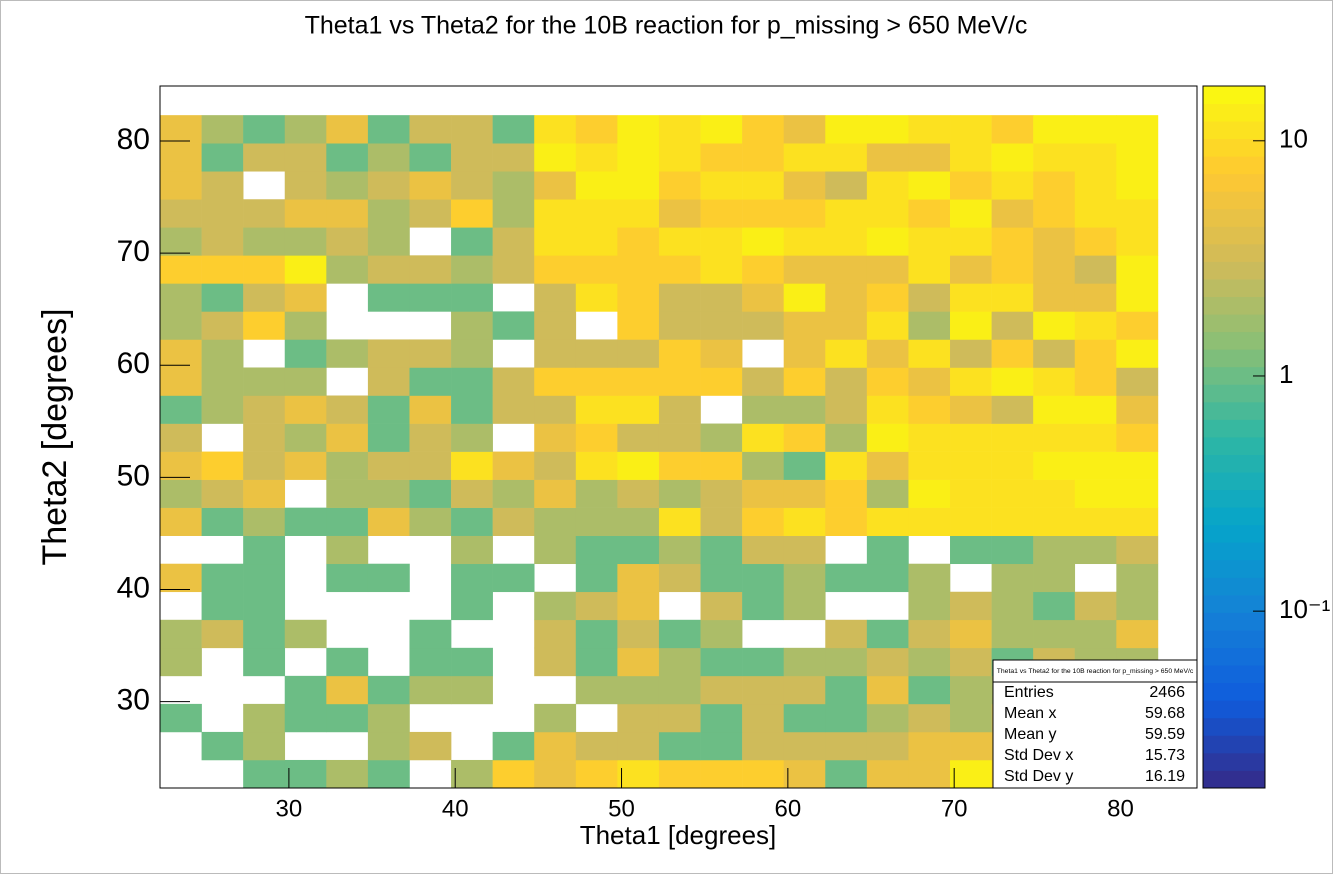 The width and height of the screenshot is (1333, 874). I want to click on x-tick-label: 30, so click(289, 808).